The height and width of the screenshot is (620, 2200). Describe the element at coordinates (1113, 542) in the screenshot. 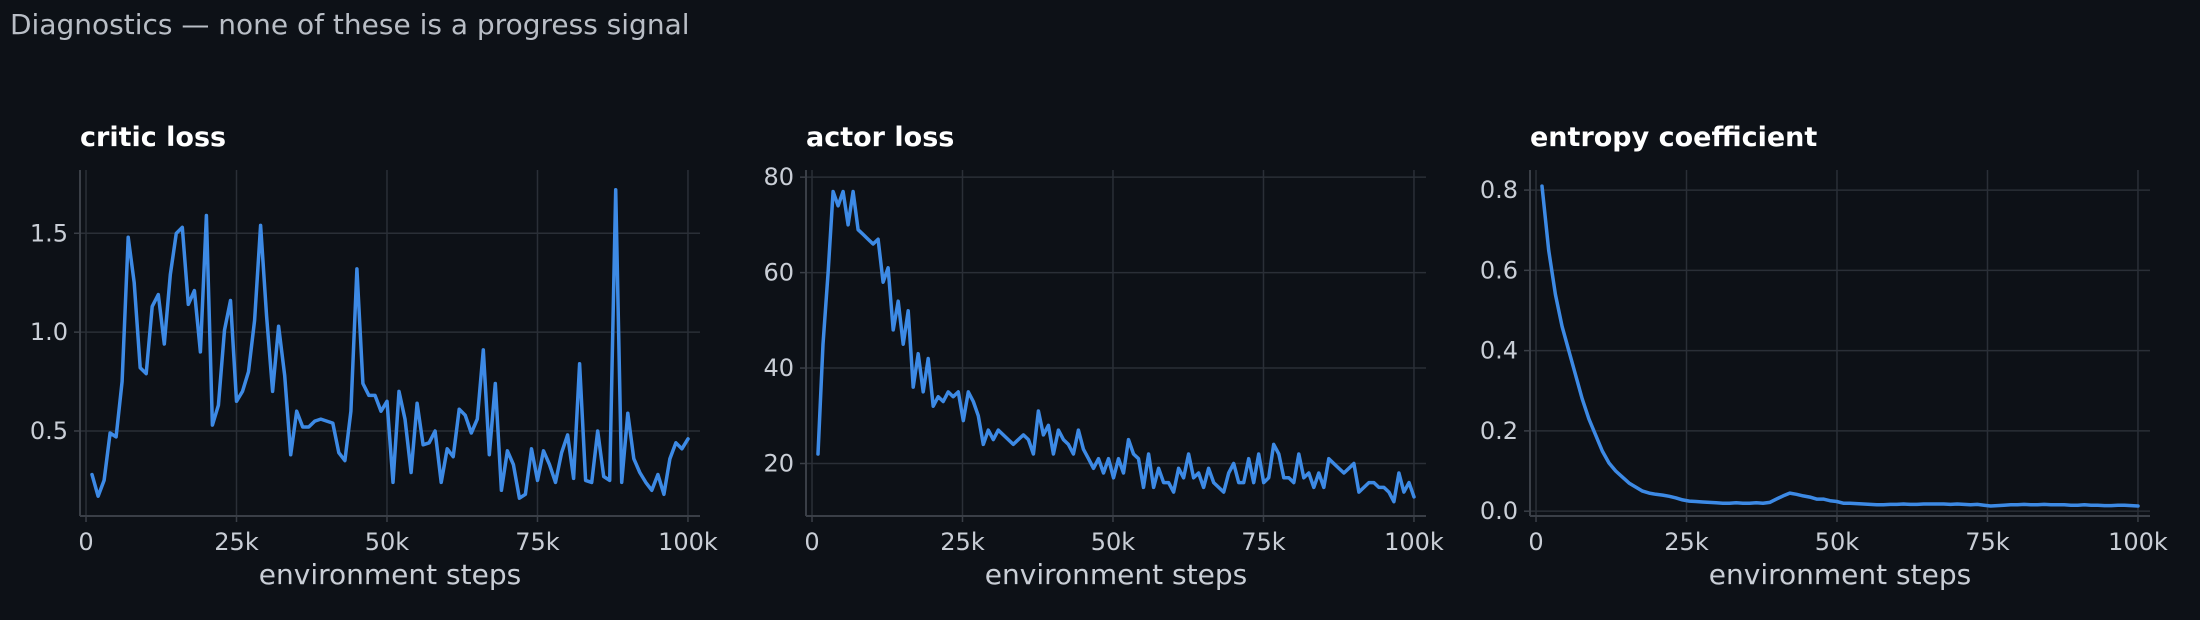

I see `actor-loss-x-tick-label: 50k` at that location.